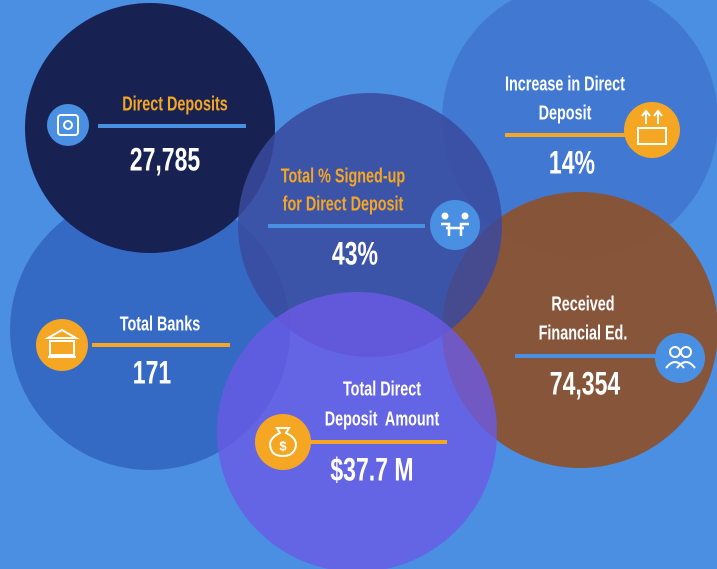  What do you see at coordinates (686, 352) in the screenshot?
I see `icon-user` at bounding box center [686, 352].